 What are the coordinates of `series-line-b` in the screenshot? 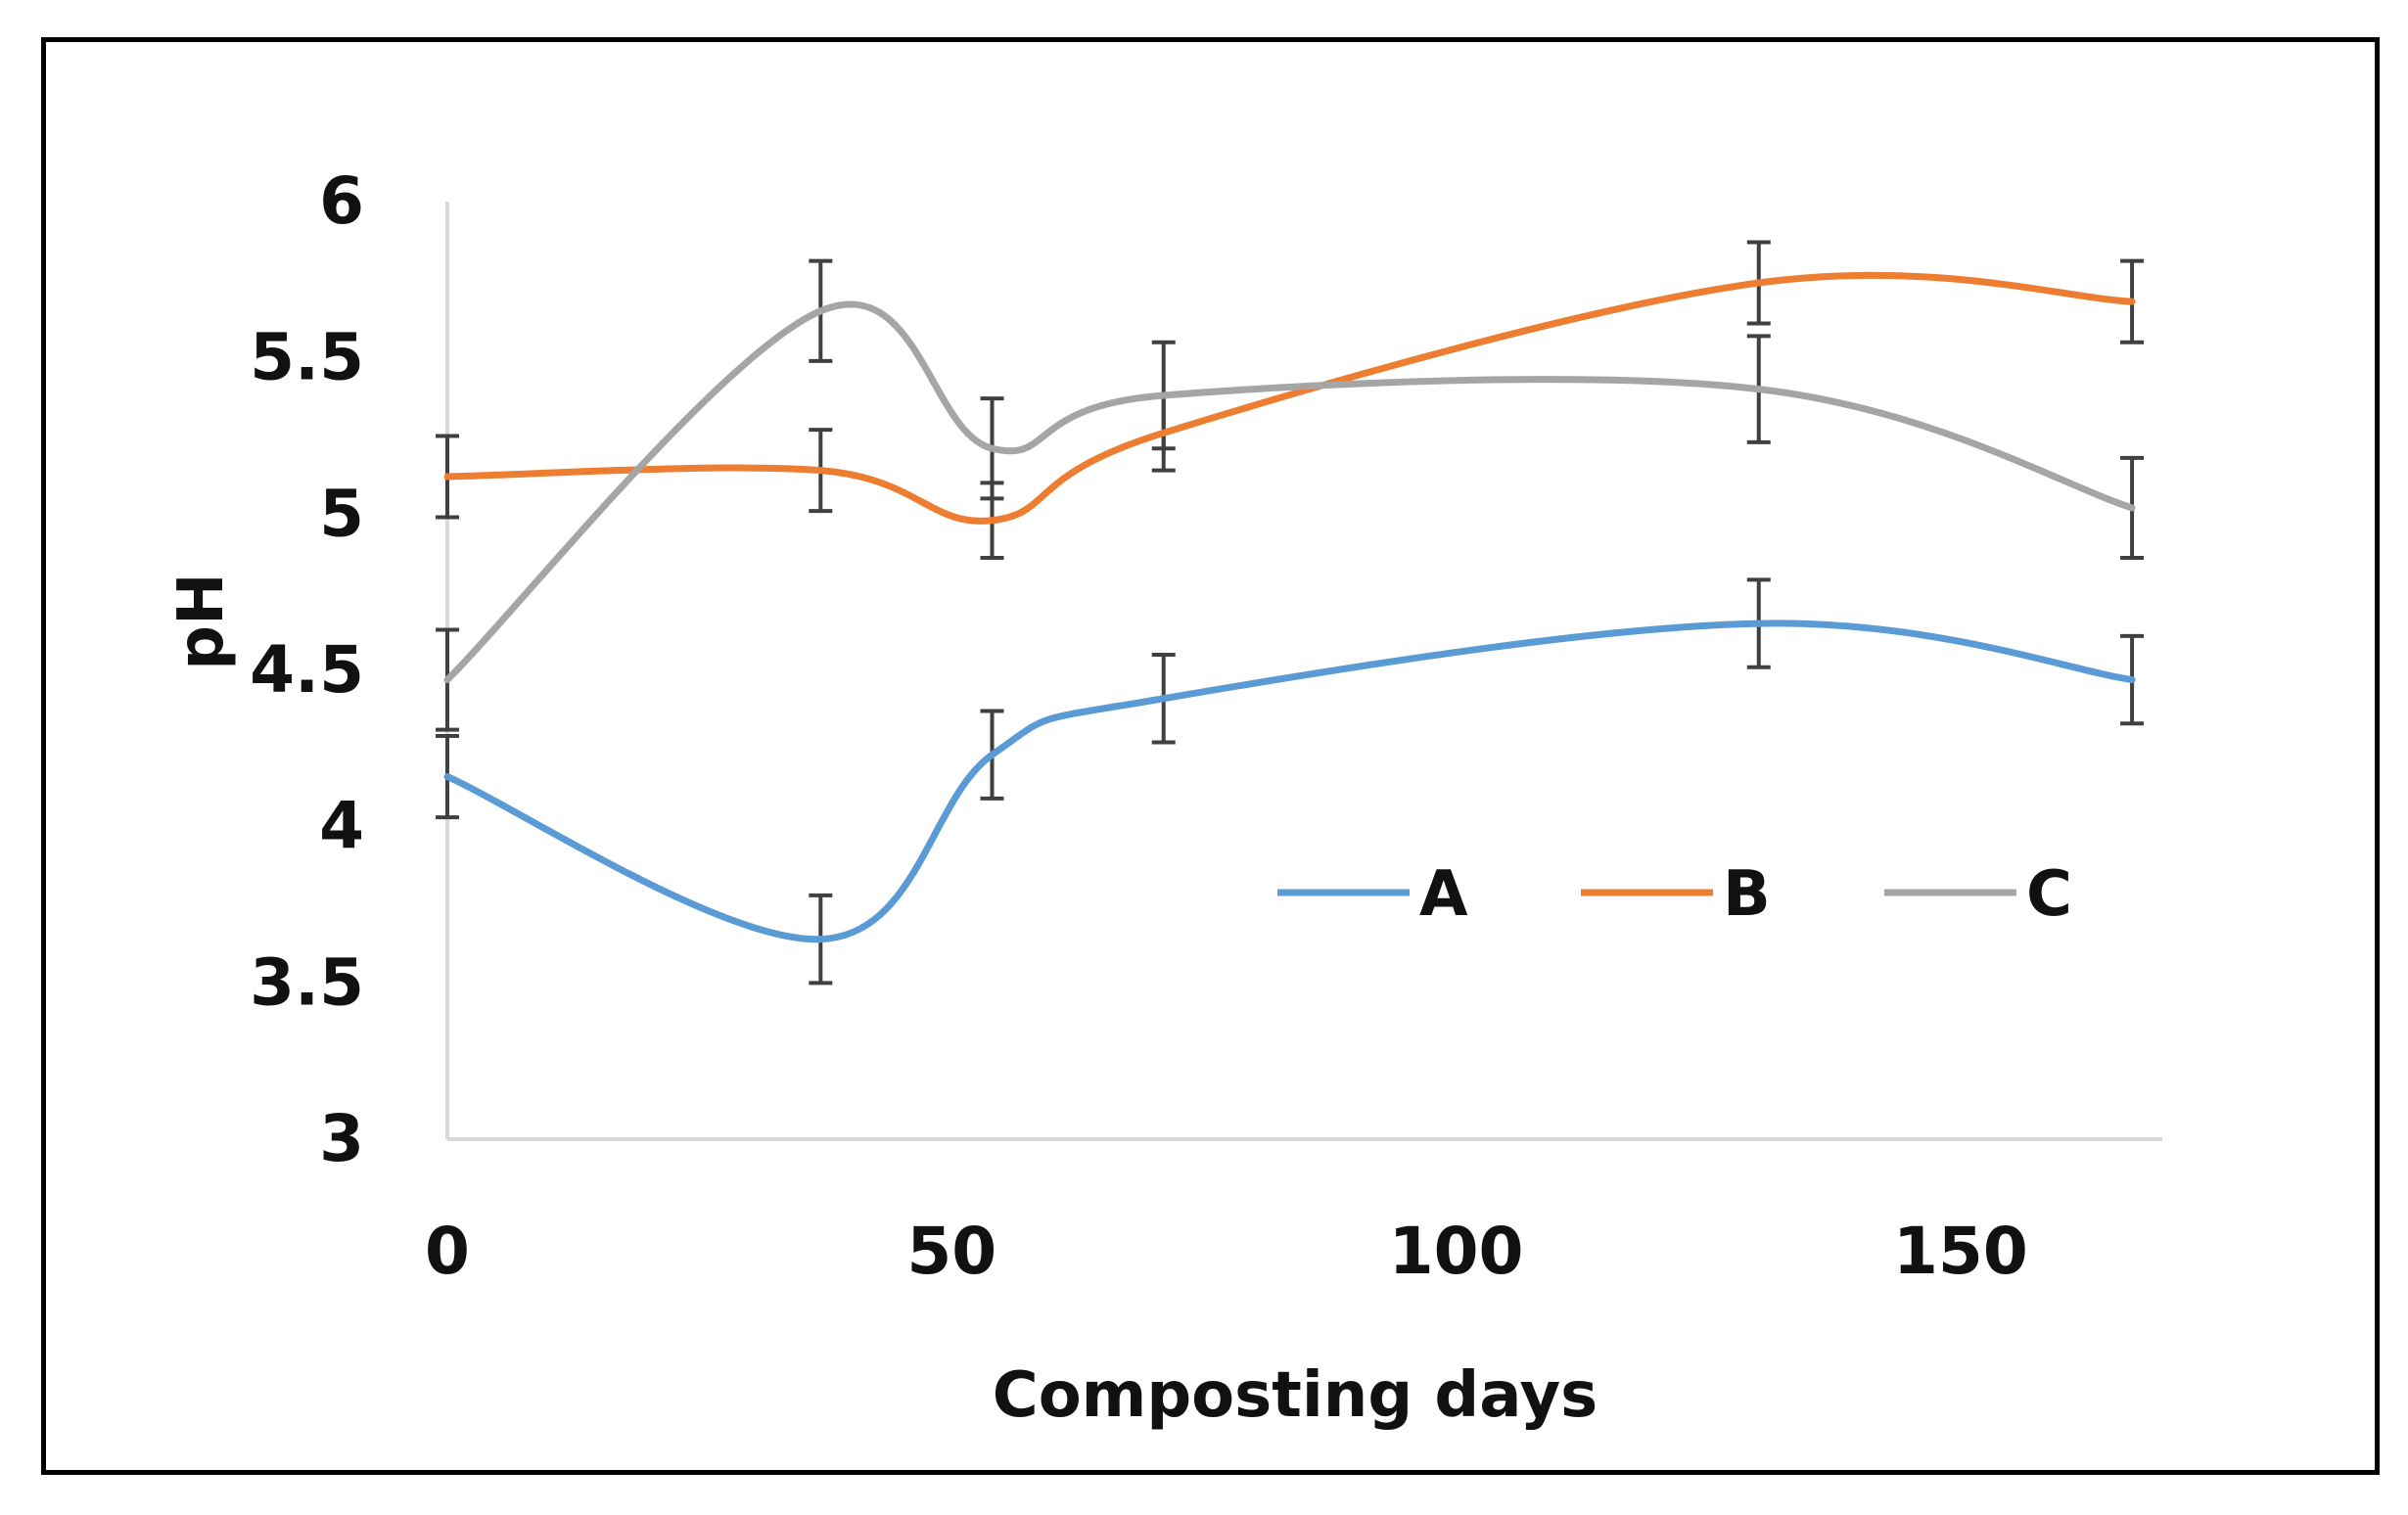 It's located at (1289, 398).